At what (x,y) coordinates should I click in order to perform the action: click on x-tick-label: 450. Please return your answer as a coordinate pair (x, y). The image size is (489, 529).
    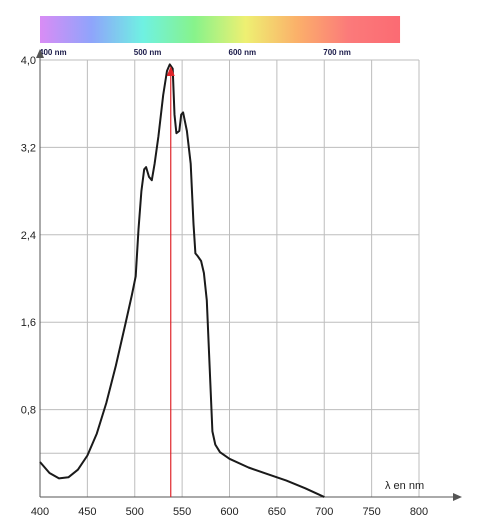
    Looking at the image, I should click on (87, 512).